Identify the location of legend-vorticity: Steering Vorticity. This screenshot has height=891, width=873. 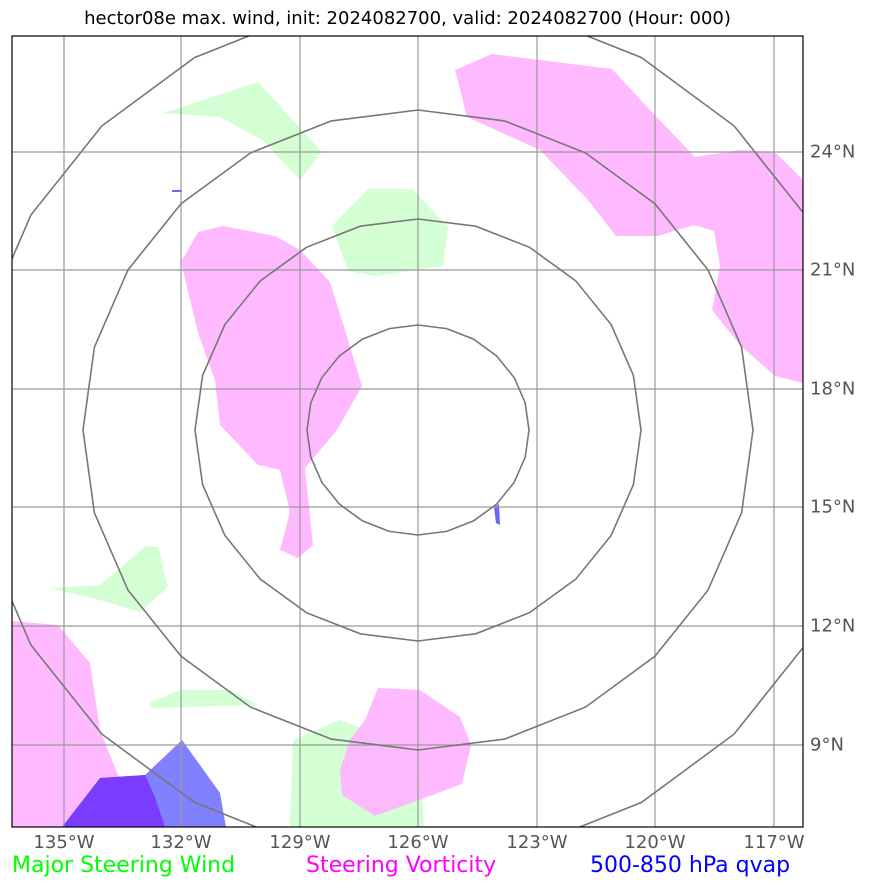
(401, 865).